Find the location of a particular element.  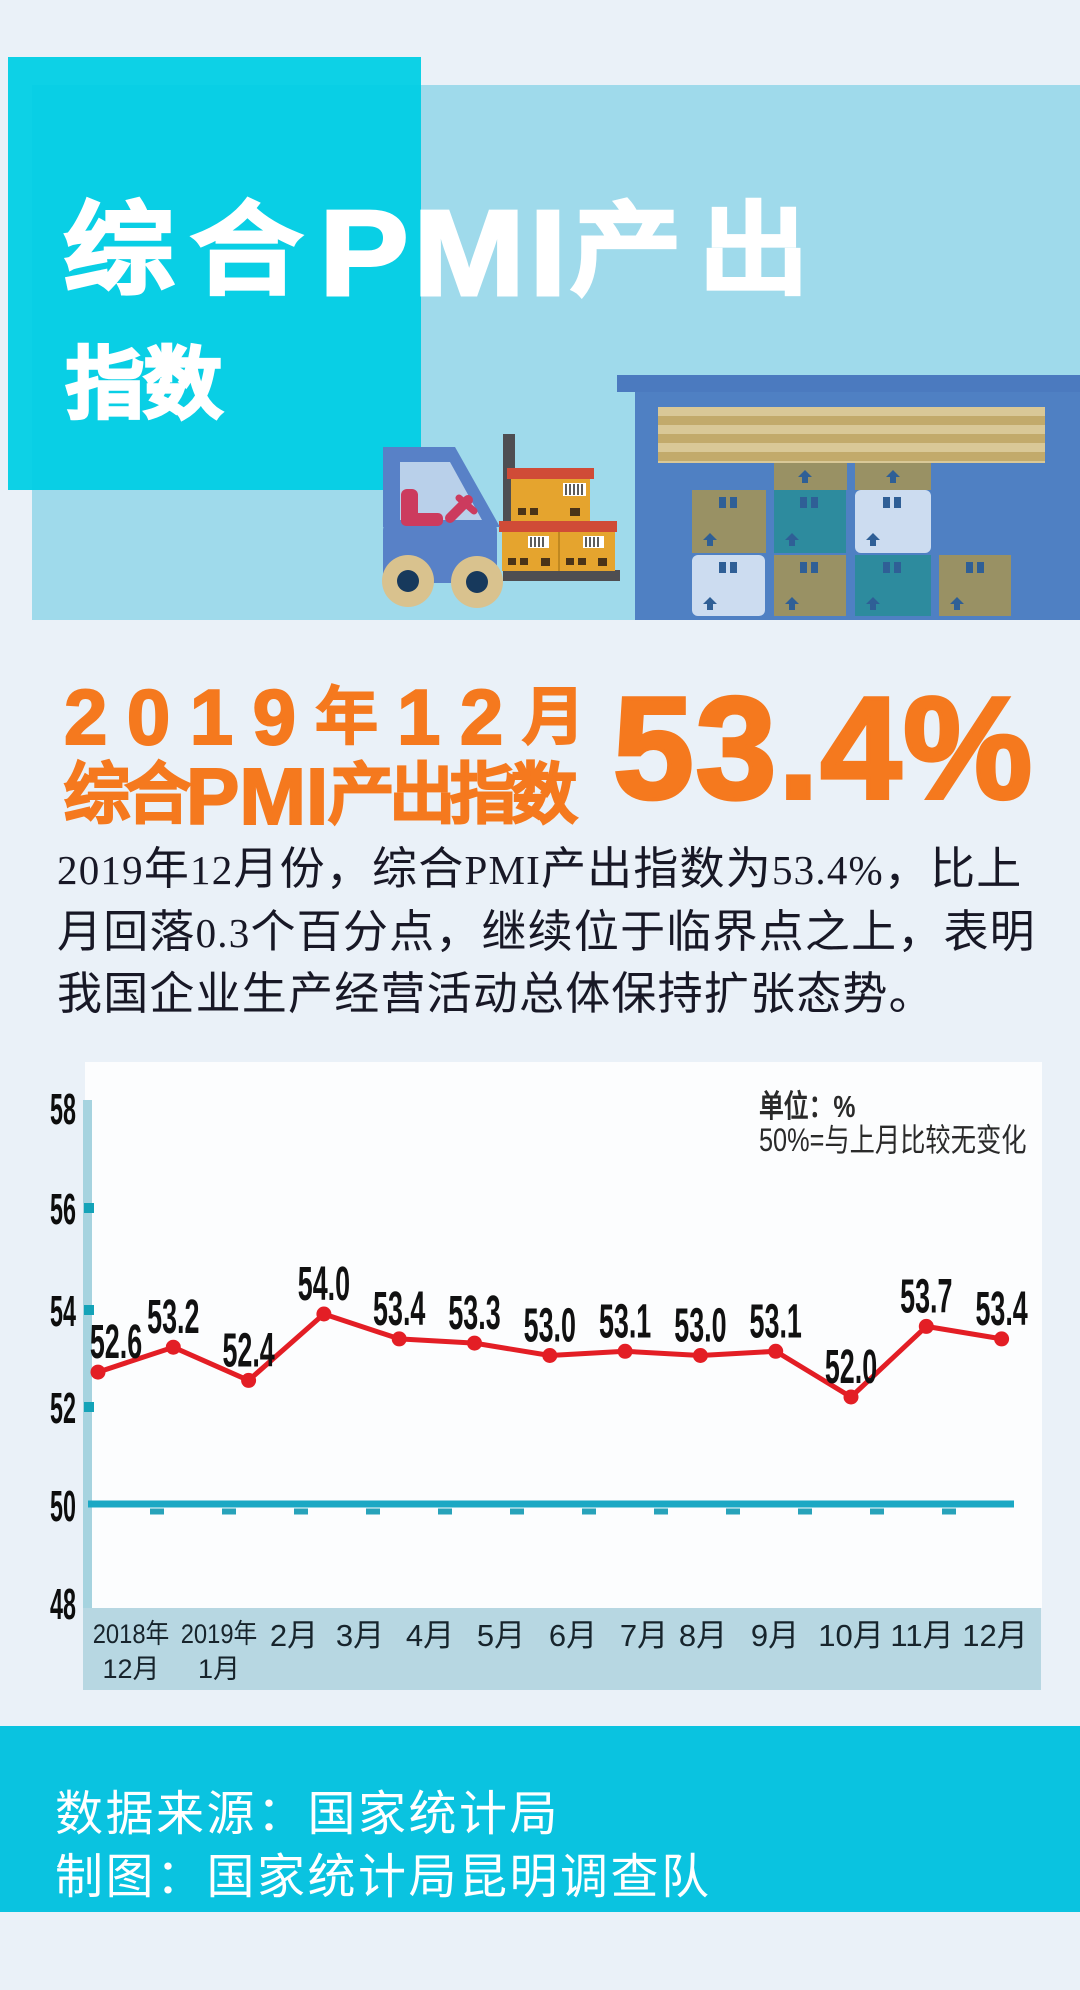

svg-text: 54 is located at coordinates (63, 1311).